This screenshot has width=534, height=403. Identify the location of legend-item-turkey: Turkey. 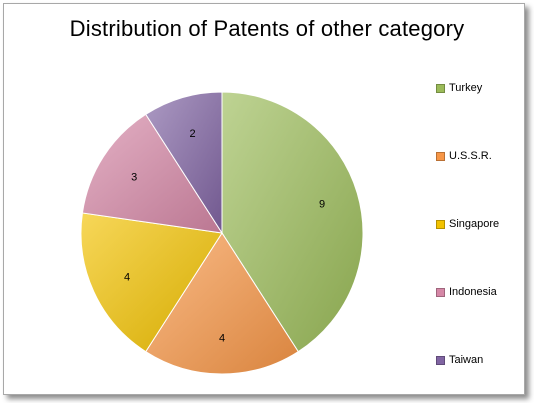
(459, 88).